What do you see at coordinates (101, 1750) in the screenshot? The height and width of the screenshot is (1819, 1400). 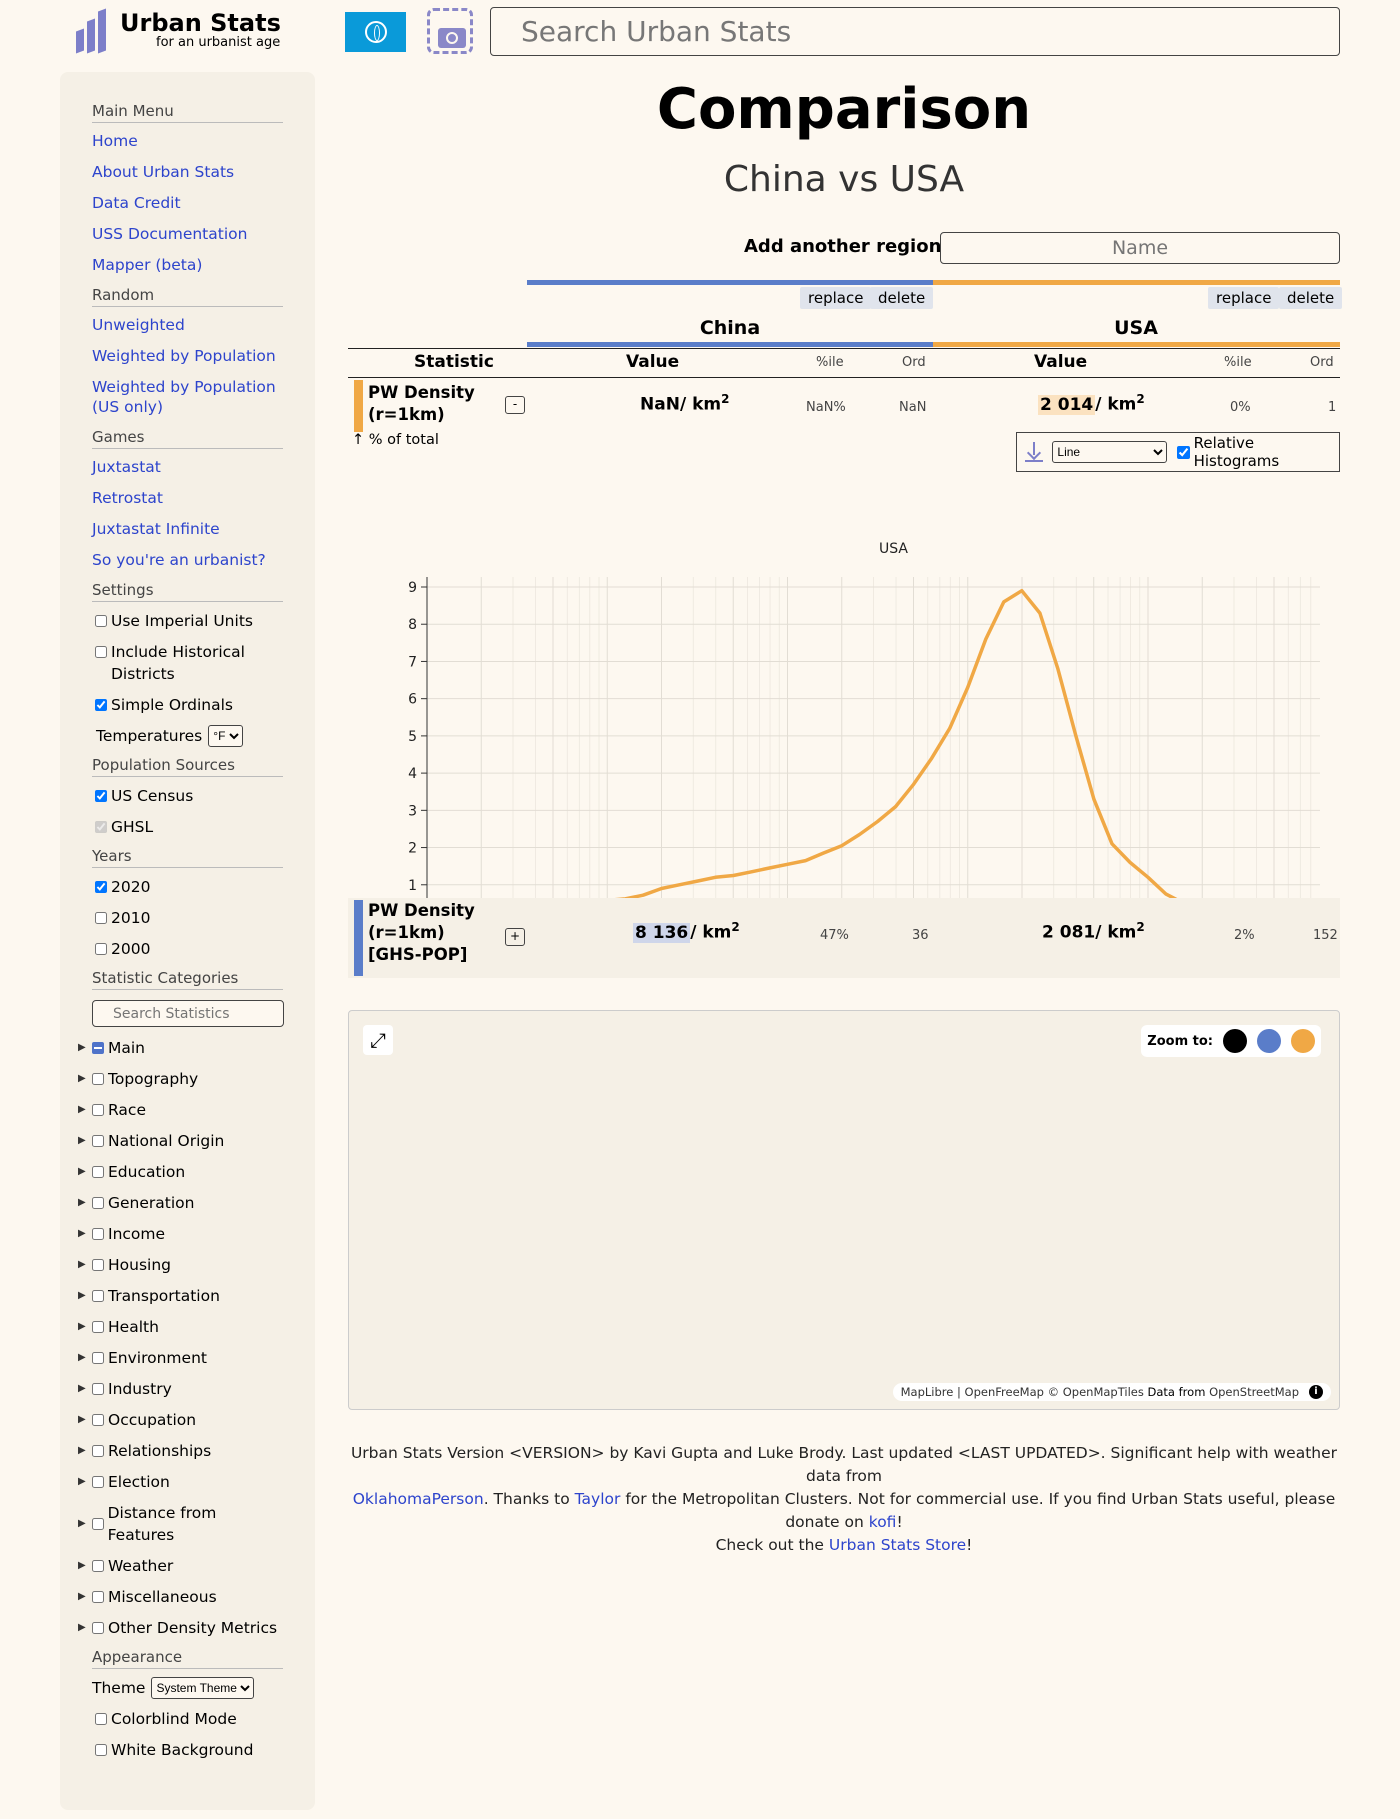 I see `white-background-checkbox` at bounding box center [101, 1750].